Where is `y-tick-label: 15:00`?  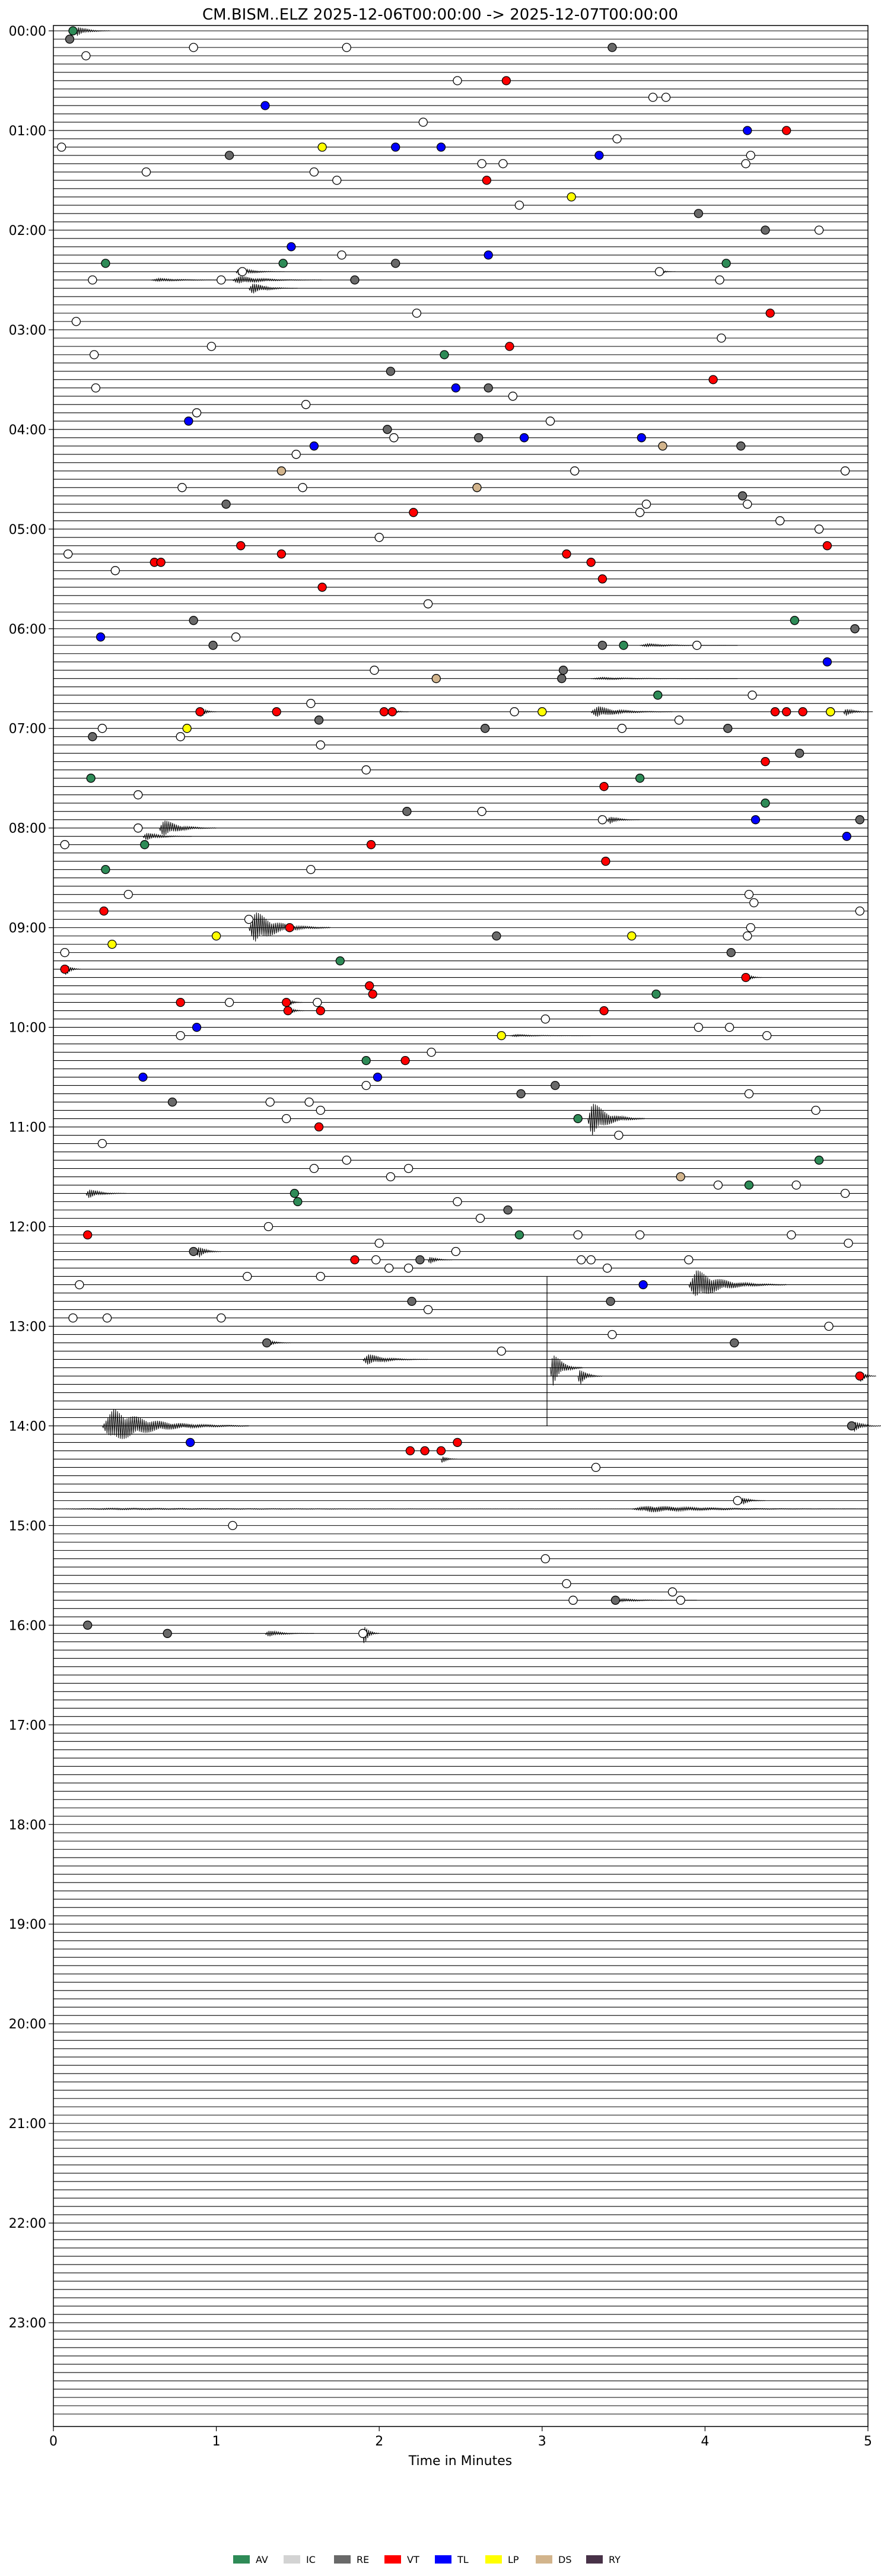 y-tick-label: 15:00 is located at coordinates (27, 1526).